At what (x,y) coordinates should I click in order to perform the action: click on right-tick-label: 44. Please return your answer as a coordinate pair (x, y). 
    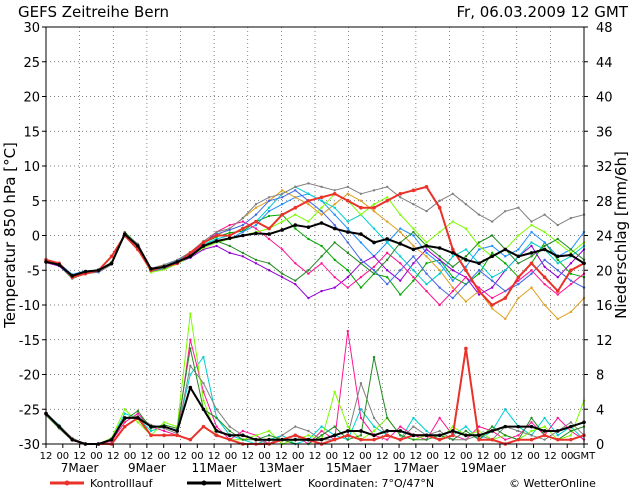
    Looking at the image, I should click on (604, 63).